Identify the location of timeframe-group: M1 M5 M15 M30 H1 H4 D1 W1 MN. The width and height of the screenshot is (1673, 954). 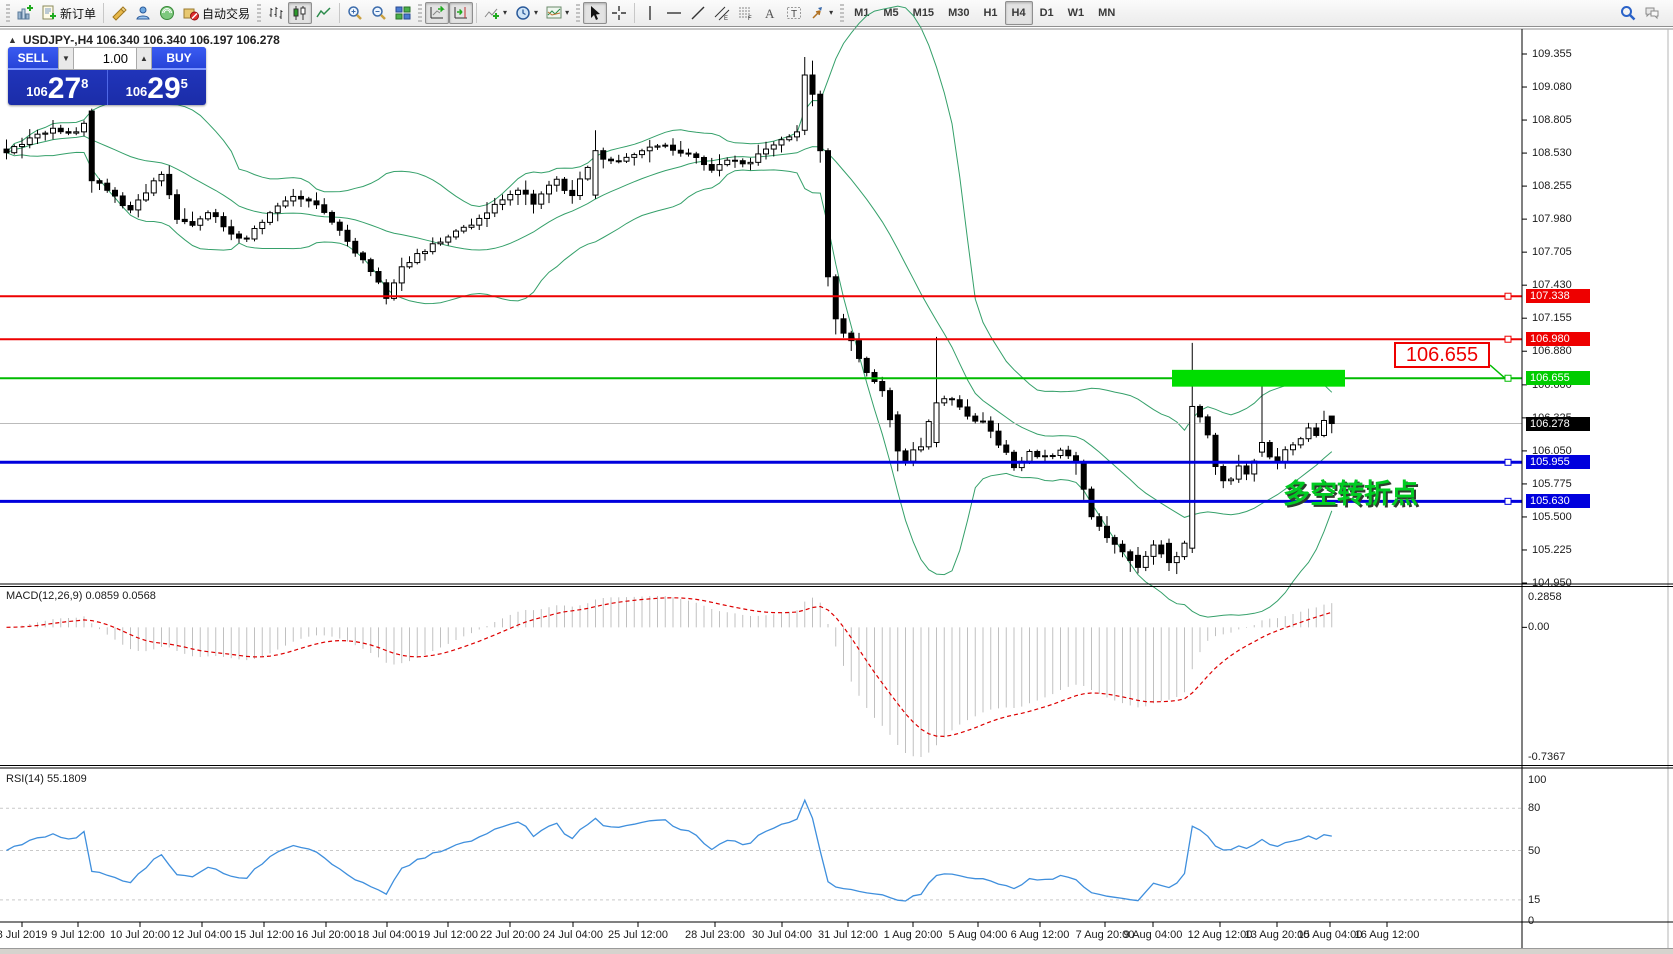
(984, 13).